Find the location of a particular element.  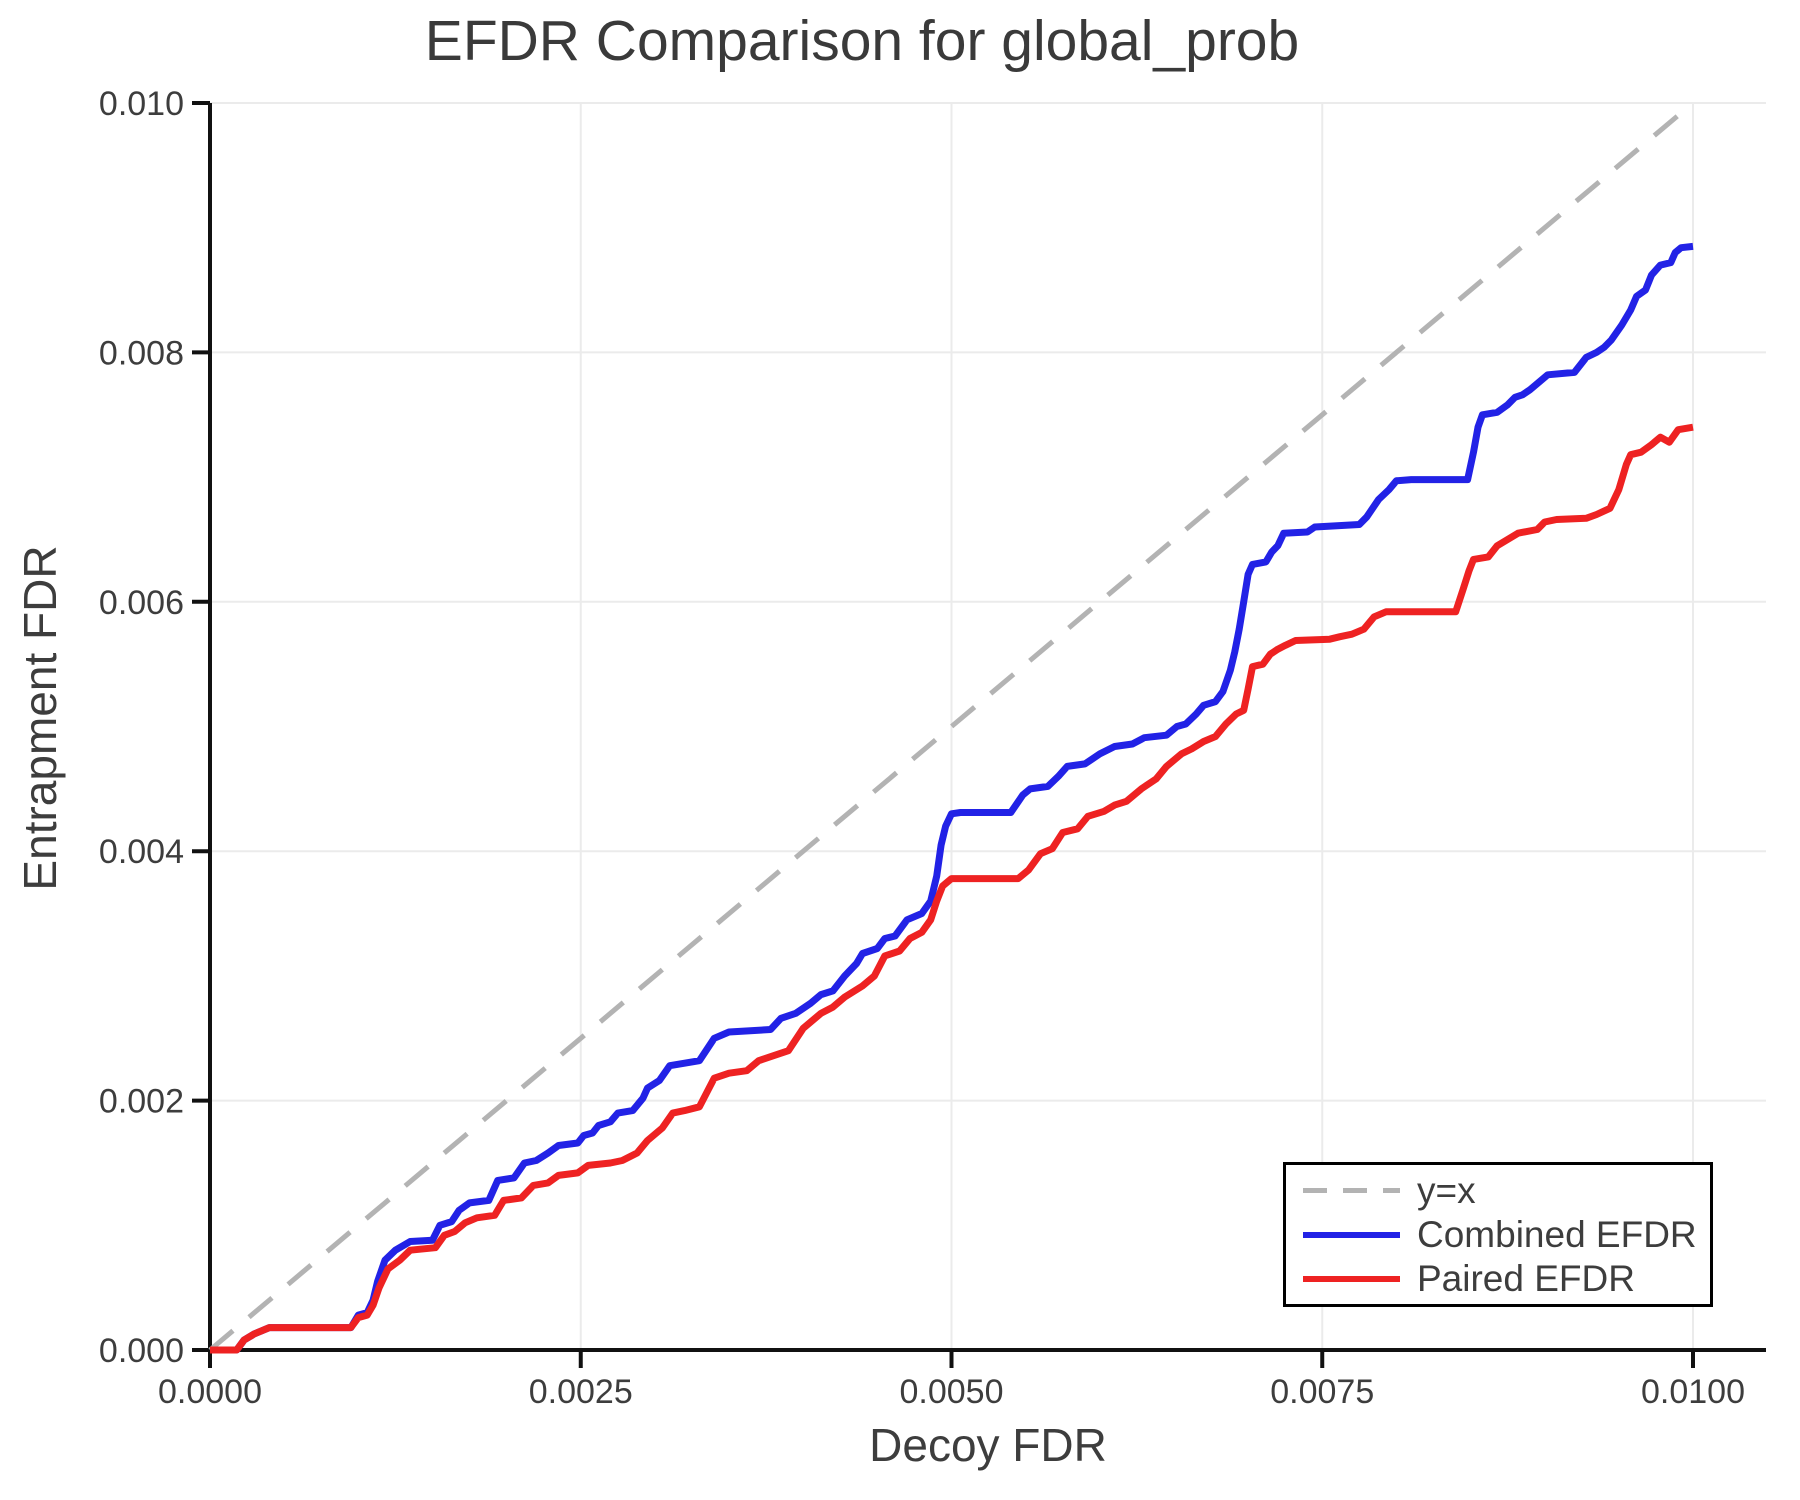

y-tick-label: 0.002 is located at coordinates (141, 1102).